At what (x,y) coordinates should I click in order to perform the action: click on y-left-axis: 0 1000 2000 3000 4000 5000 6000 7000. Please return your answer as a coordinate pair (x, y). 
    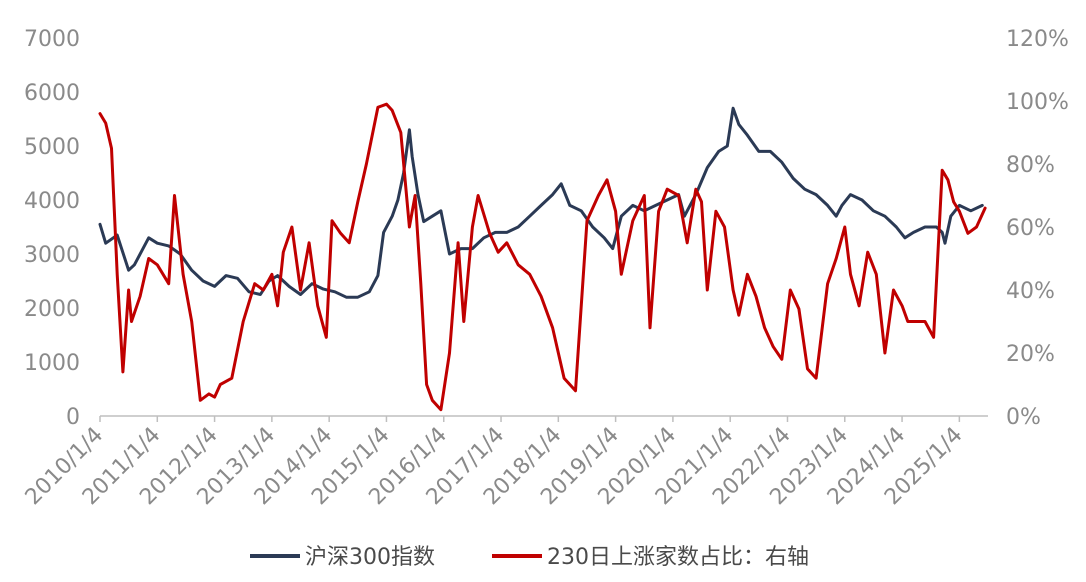
    Looking at the image, I should click on (52, 228).